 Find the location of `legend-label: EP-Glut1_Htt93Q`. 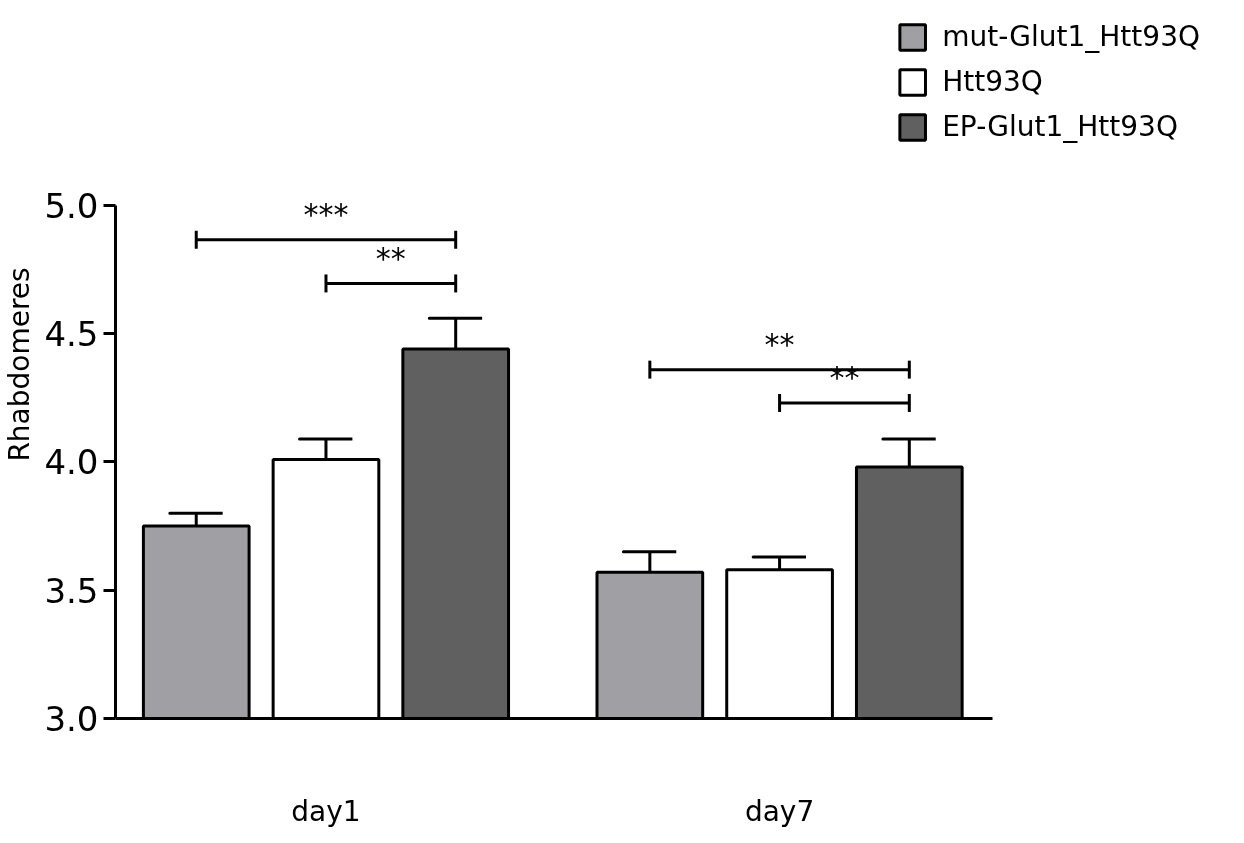

legend-label: EP-Glut1_Htt93Q is located at coordinates (1060, 126).